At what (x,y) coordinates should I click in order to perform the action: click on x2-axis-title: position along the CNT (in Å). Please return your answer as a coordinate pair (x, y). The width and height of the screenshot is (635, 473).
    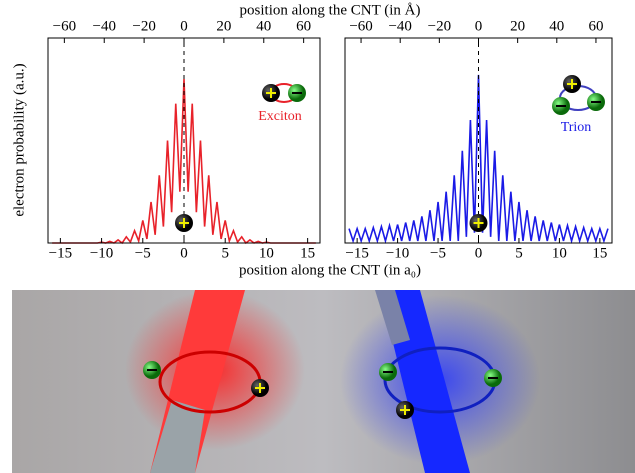
    Looking at the image, I should click on (330, 10).